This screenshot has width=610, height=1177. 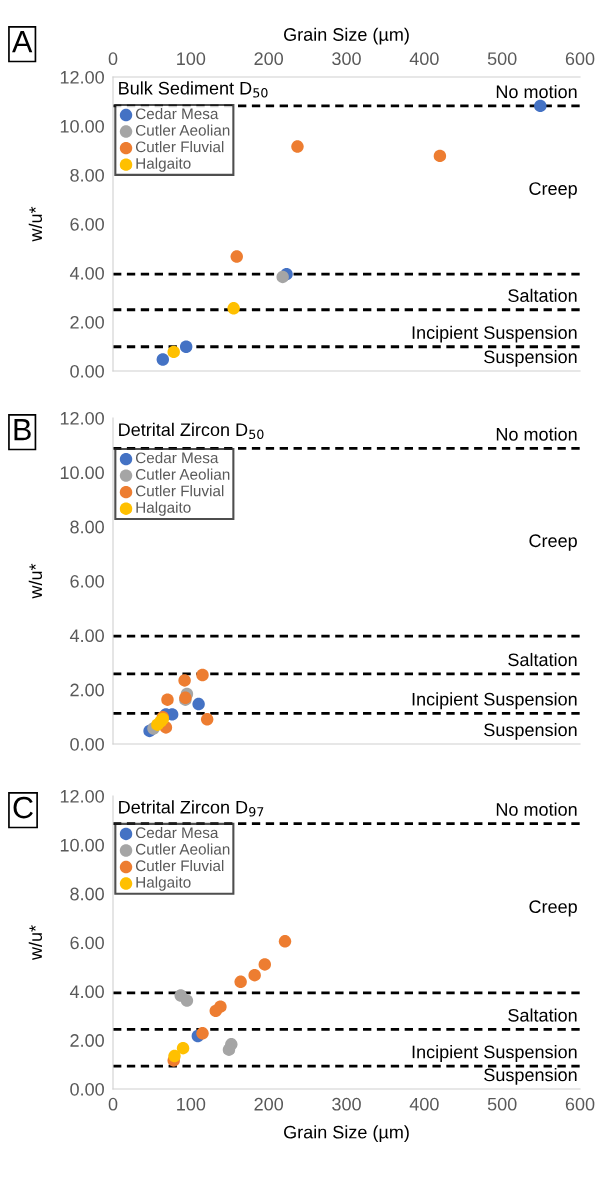 What do you see at coordinates (269, 1104) in the screenshot?
I see `x-tick-label: 200` at bounding box center [269, 1104].